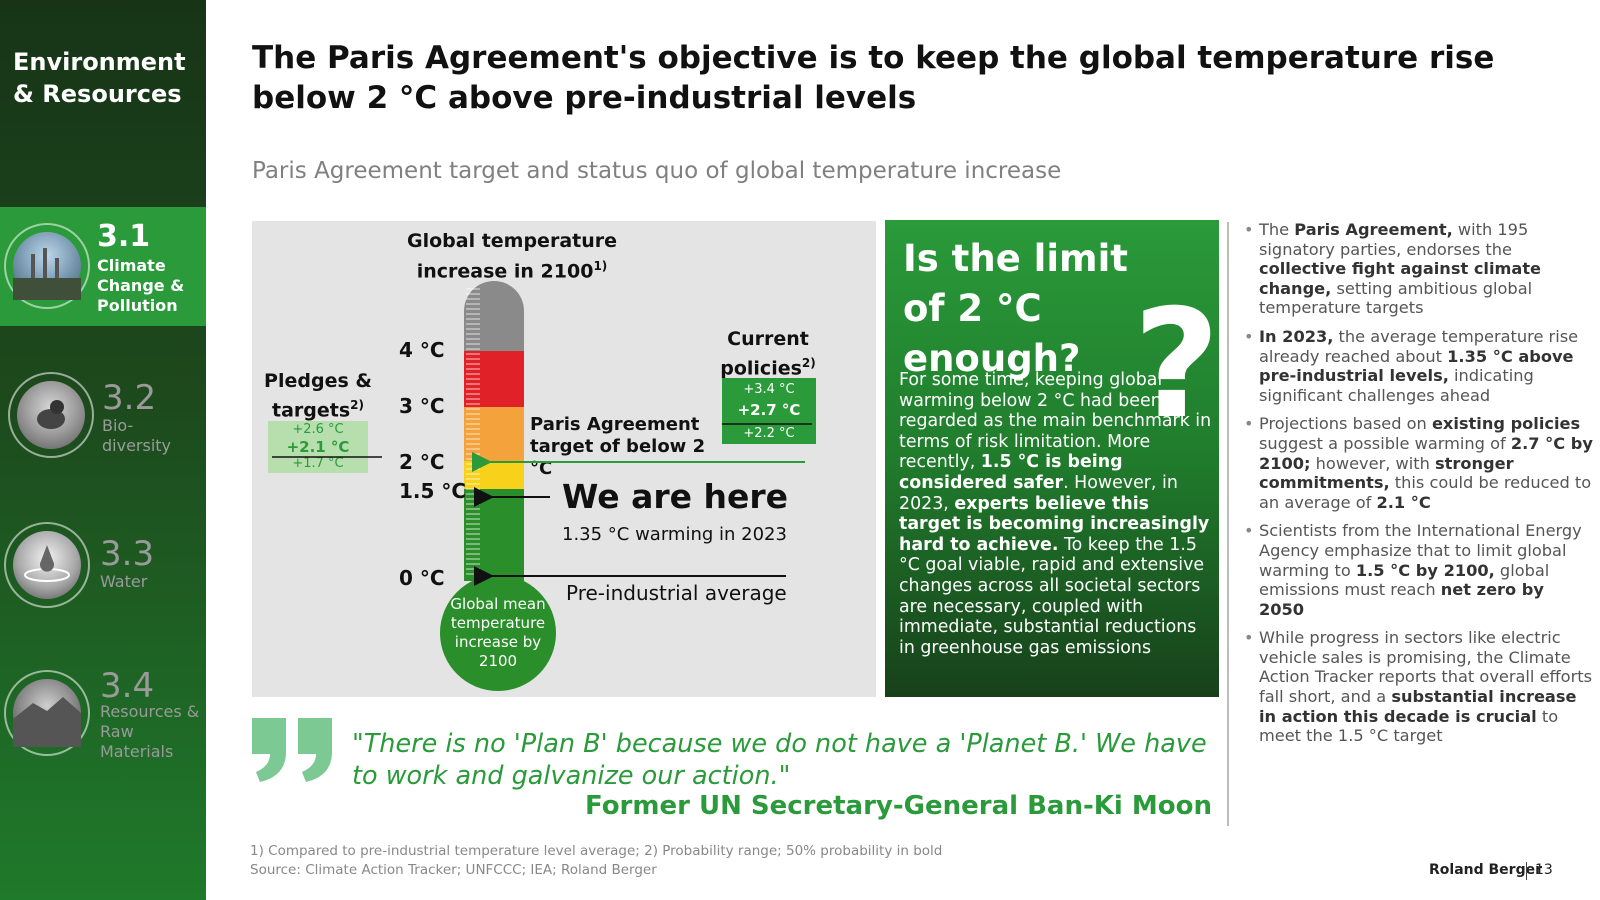 The image size is (1600, 900). Describe the element at coordinates (674, 534) in the screenshot. I see `warming-2023-label: 1.35 °C warming in 2023` at that location.